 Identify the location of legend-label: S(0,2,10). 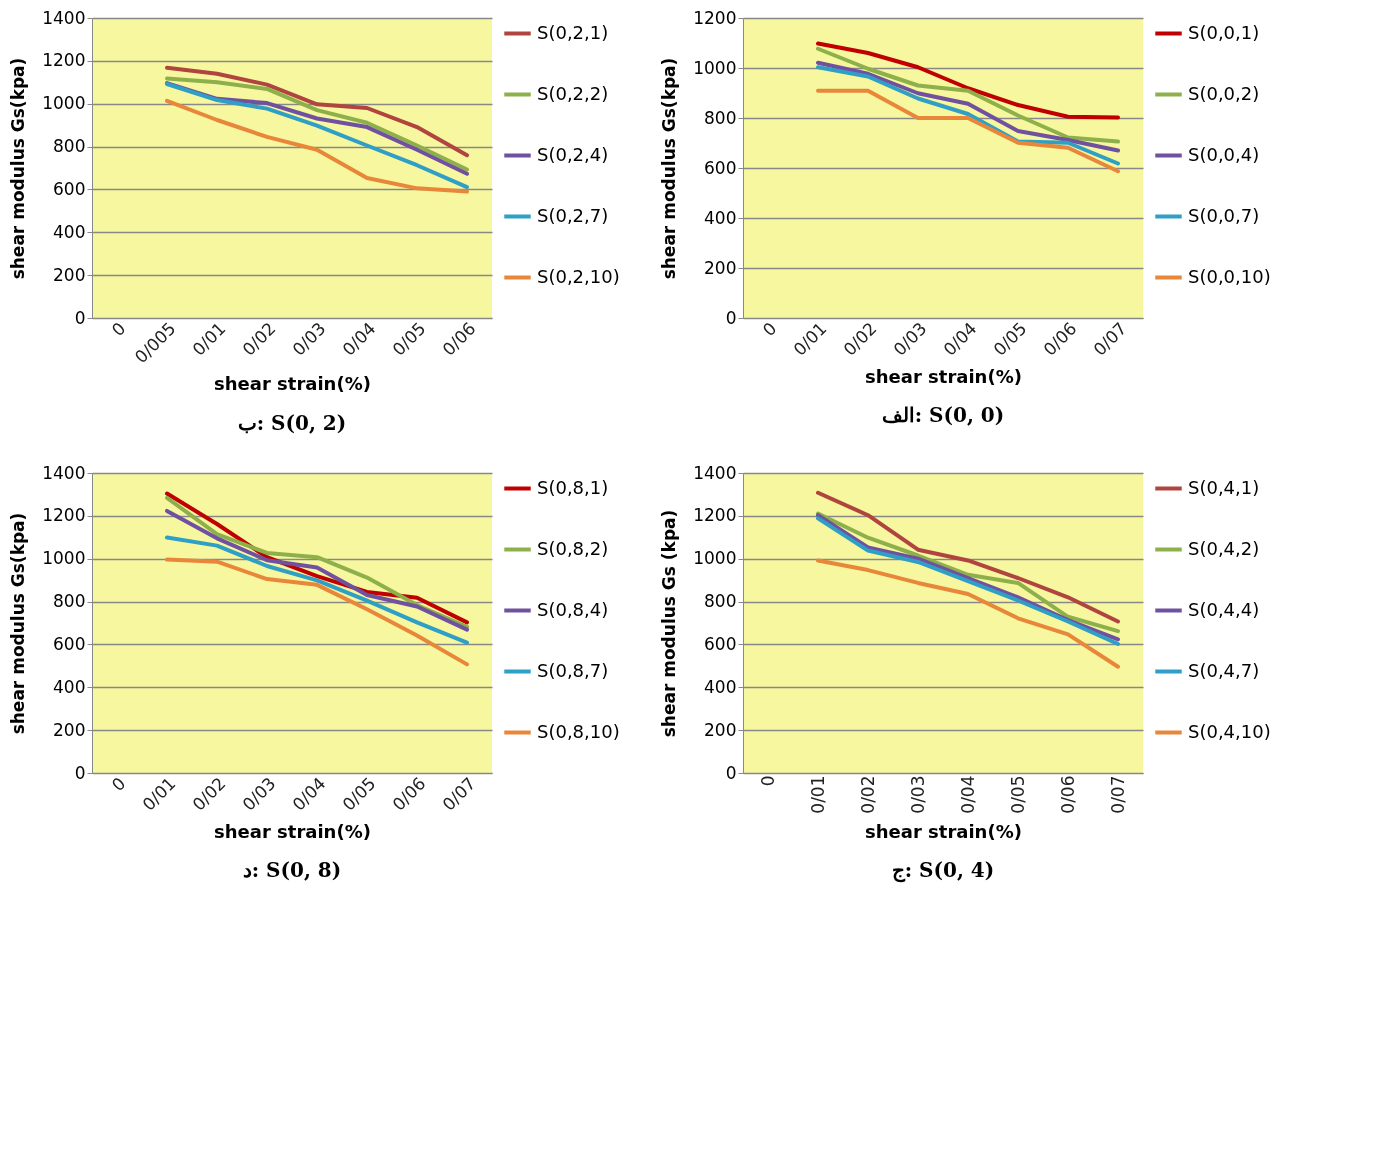
(578, 276).